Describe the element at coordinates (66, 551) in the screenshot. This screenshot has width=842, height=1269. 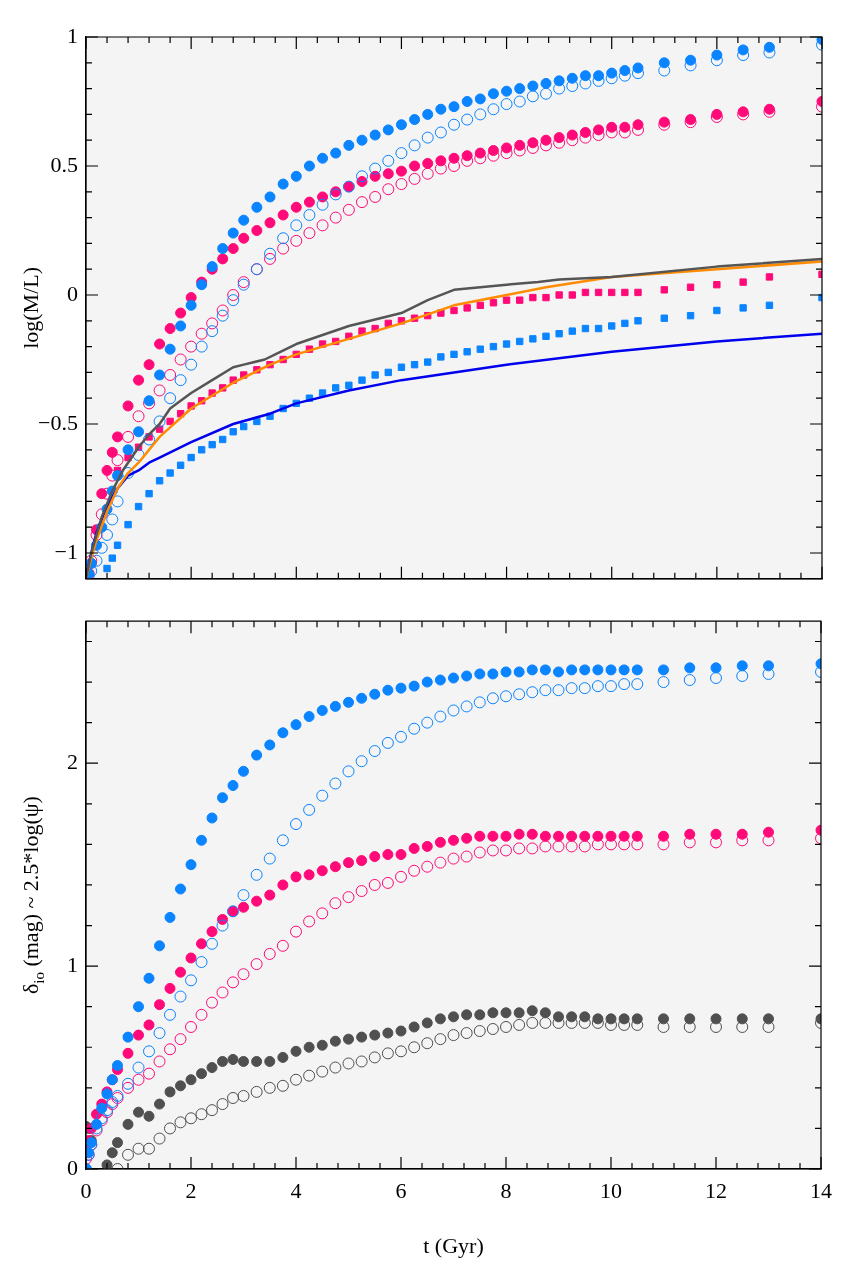
I see `y-tick-label: −1` at that location.